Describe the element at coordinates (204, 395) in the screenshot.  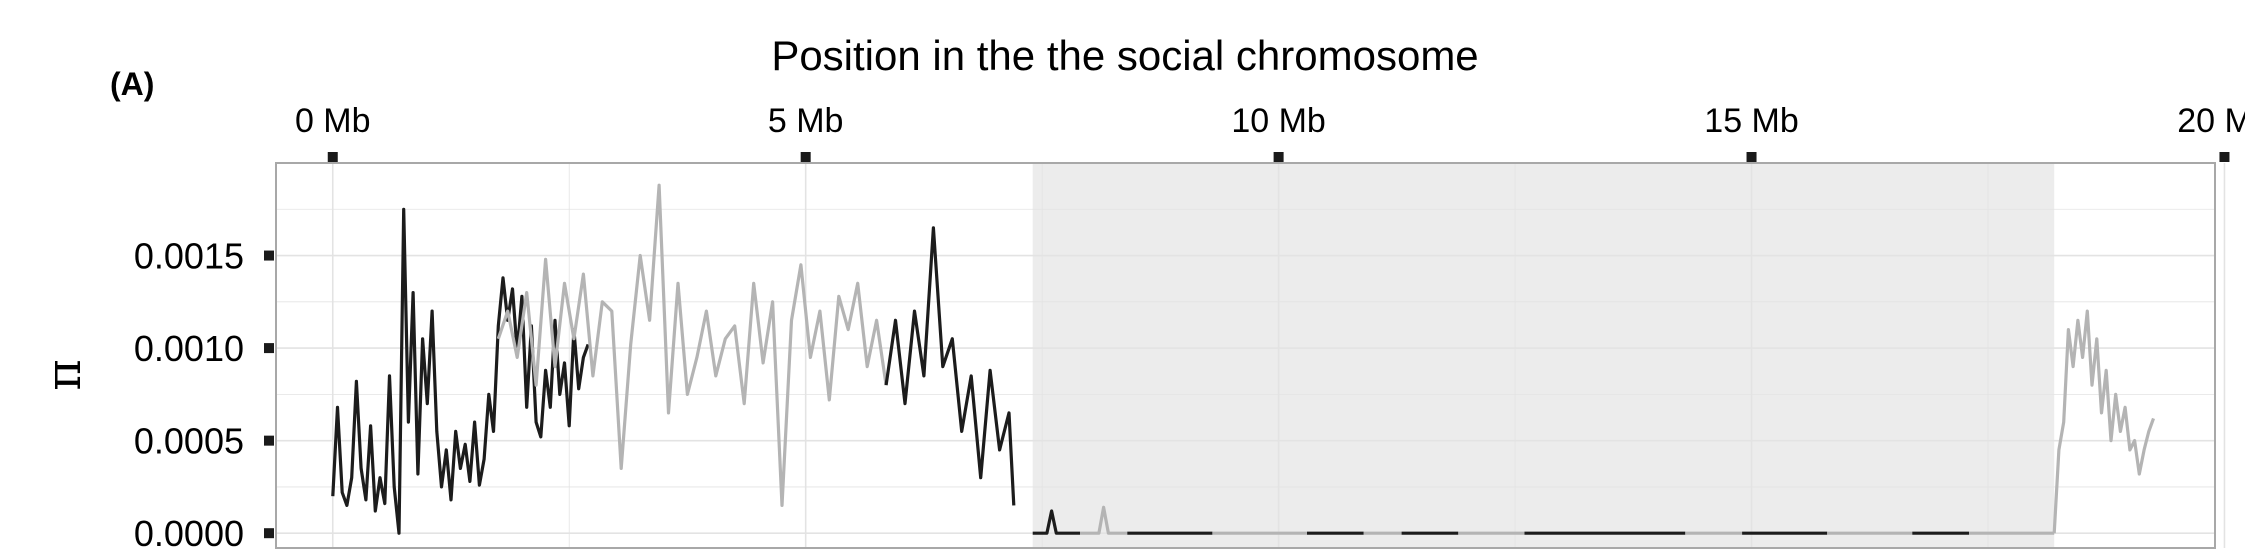
I see `y-axis: 0.0000 0.0005 0.0010 0.0015` at that location.